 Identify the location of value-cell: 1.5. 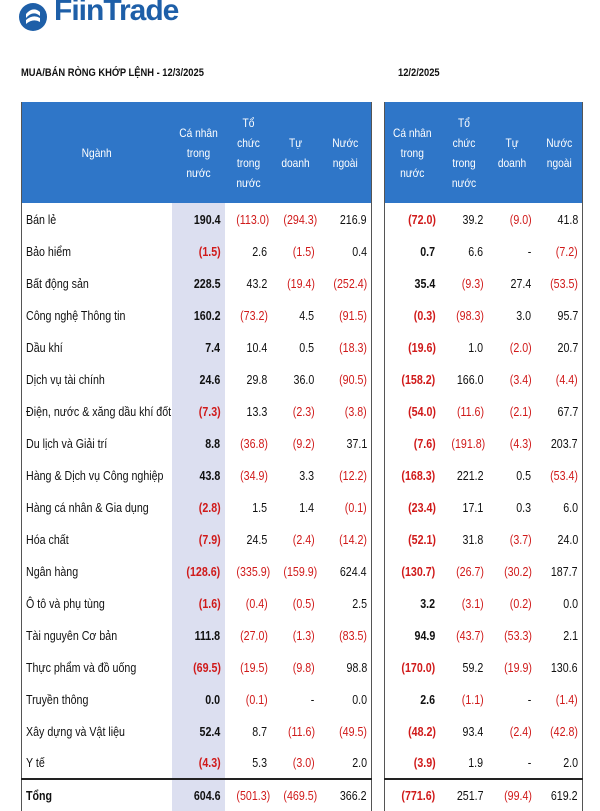
(260, 507).